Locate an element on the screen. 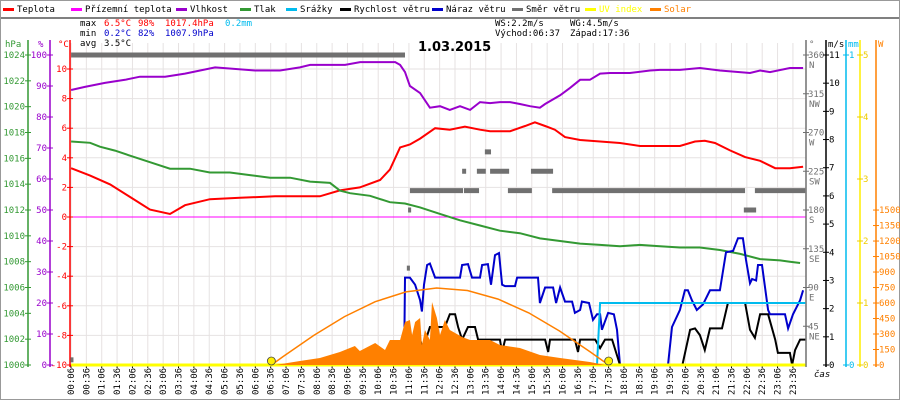  x-tick-label: 17:36 is located at coordinates (610, 381).